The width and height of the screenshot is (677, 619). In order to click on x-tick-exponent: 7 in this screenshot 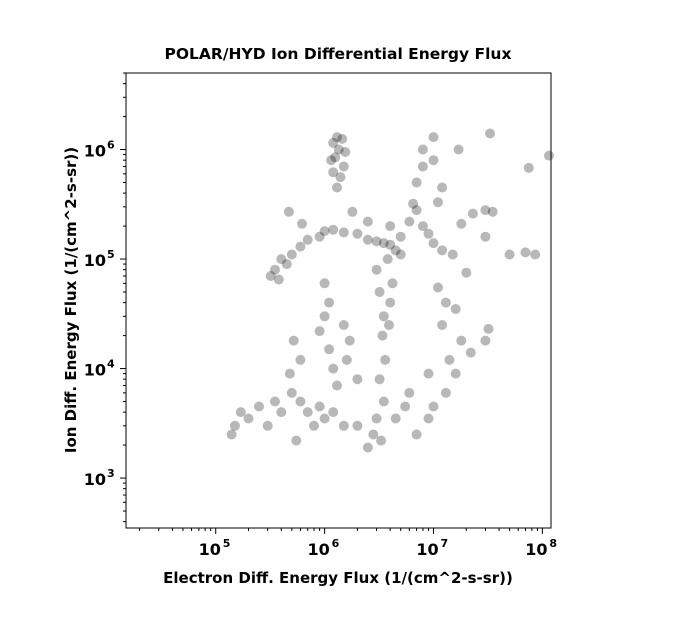, I will do `click(444, 543)`.